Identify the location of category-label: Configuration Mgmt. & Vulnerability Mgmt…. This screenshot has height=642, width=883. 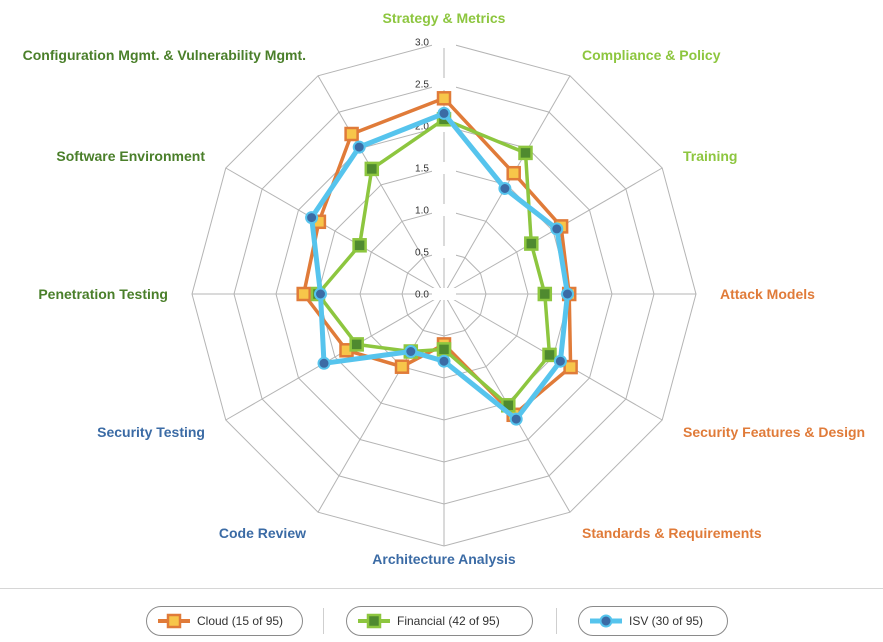
(164, 55).